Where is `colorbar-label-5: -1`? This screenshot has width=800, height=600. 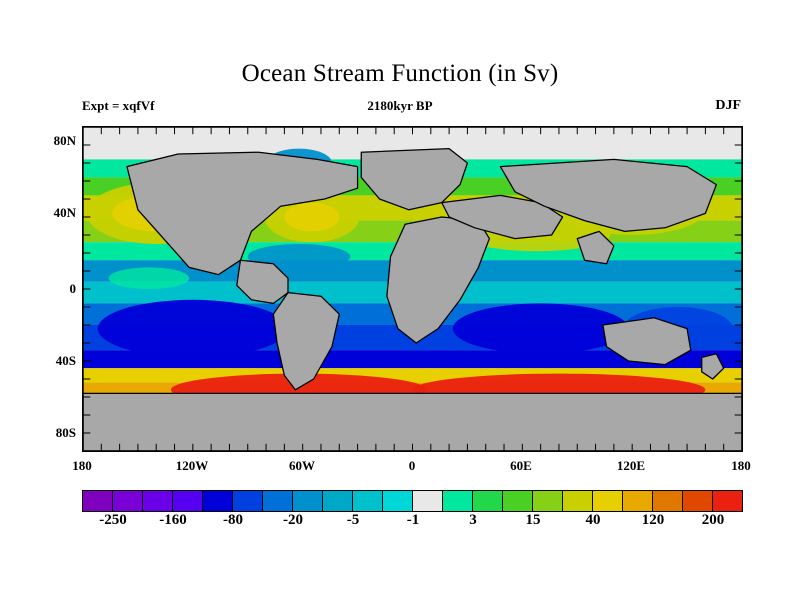 colorbar-label-5: -1 is located at coordinates (413, 520).